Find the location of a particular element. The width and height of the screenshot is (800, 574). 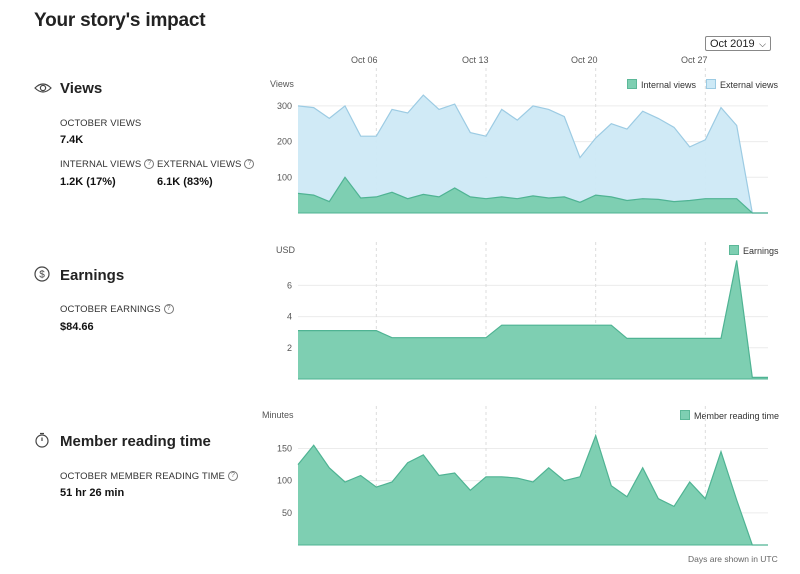

legend-internal-views: Internal views is located at coordinates (661, 84).